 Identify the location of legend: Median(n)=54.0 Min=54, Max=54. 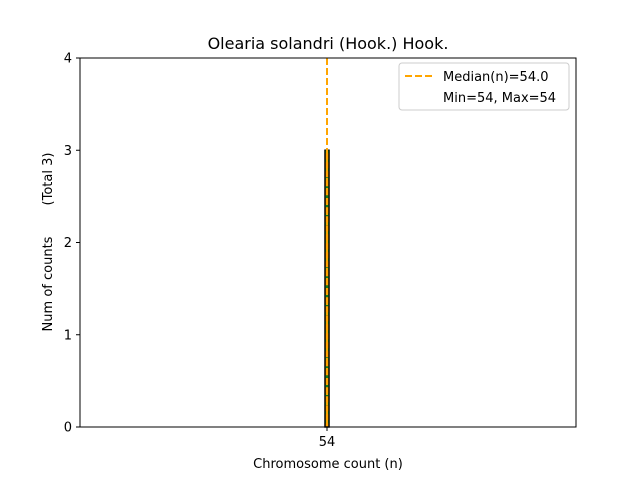
(484, 86).